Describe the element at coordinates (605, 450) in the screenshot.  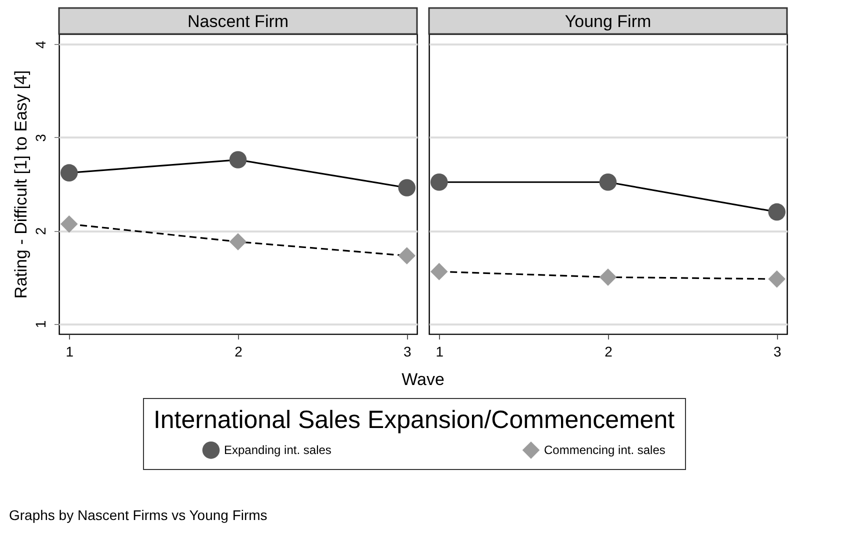
I see `legend-label: Commencing int. sales` at that location.